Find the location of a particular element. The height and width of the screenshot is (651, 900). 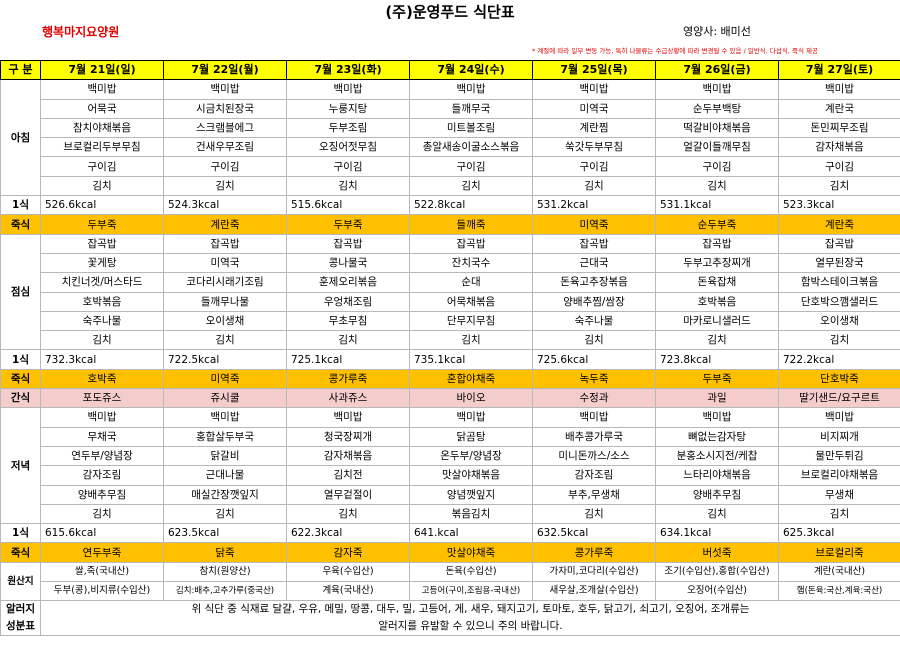

menu-item: 양배추무침 is located at coordinates (102, 494).